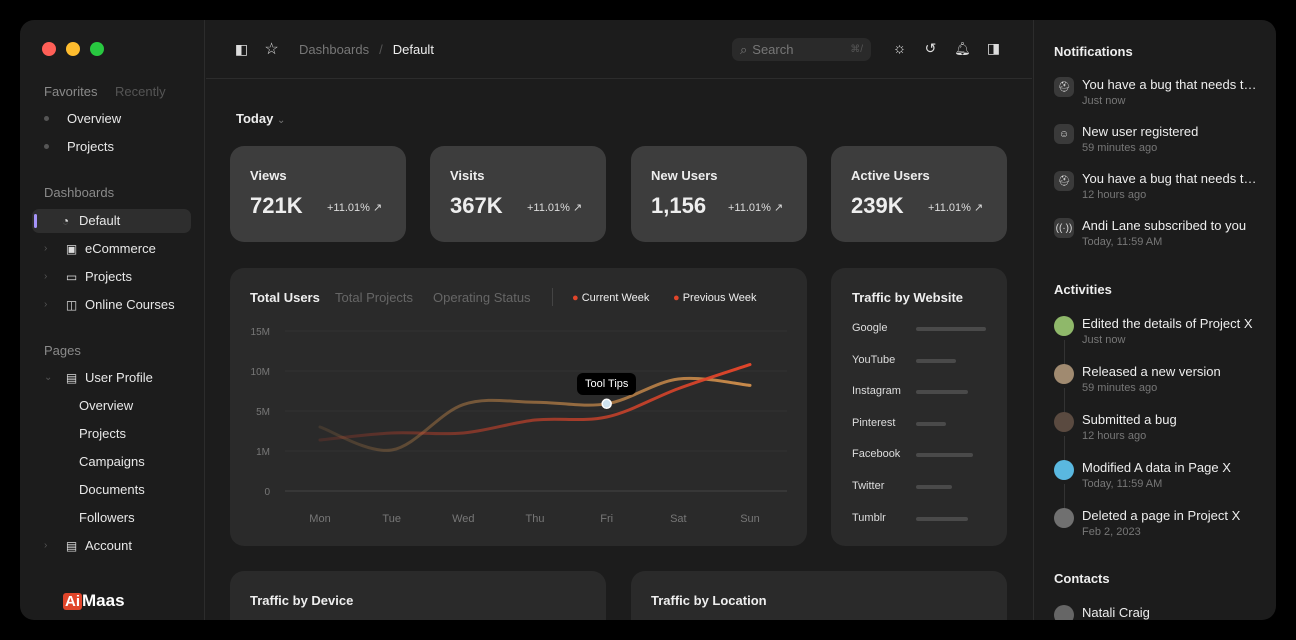 The width and height of the screenshot is (1296, 640). I want to click on sidebar-subitem-overview: Overview, so click(106, 405).